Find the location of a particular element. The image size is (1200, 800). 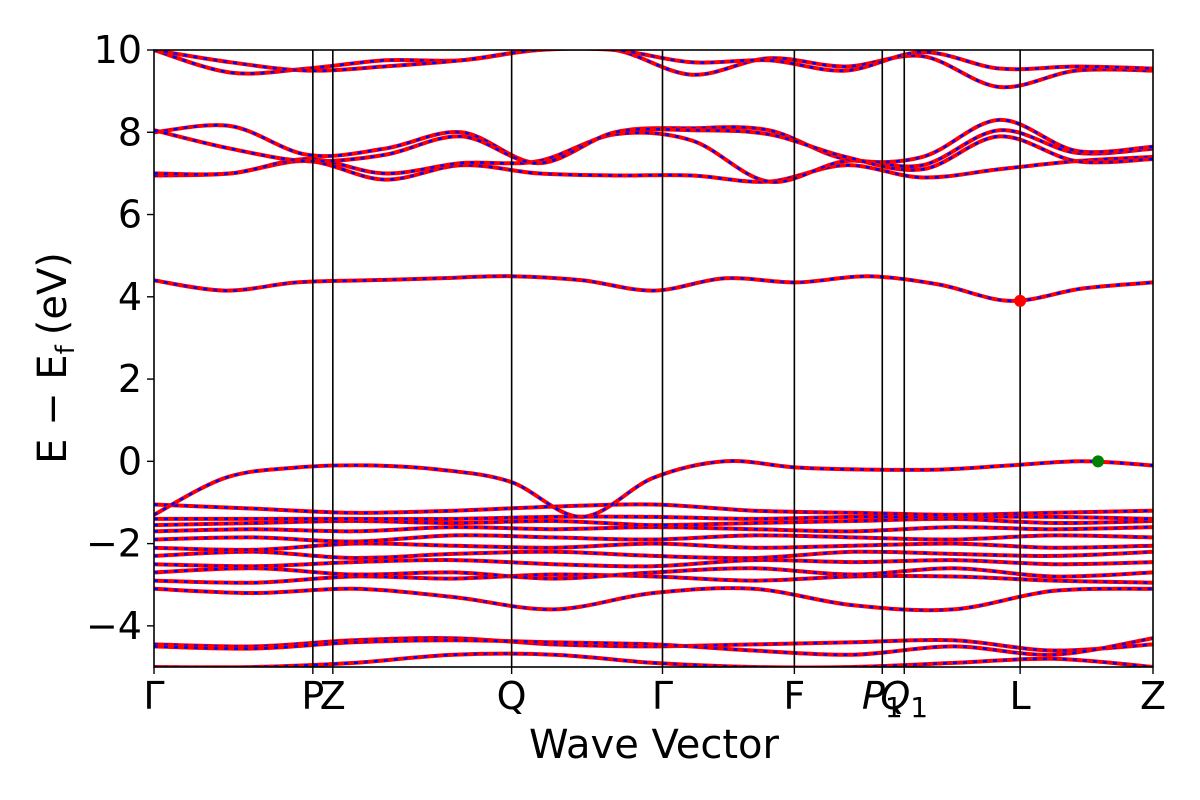

x-tick-label: L is located at coordinates (1020, 696).